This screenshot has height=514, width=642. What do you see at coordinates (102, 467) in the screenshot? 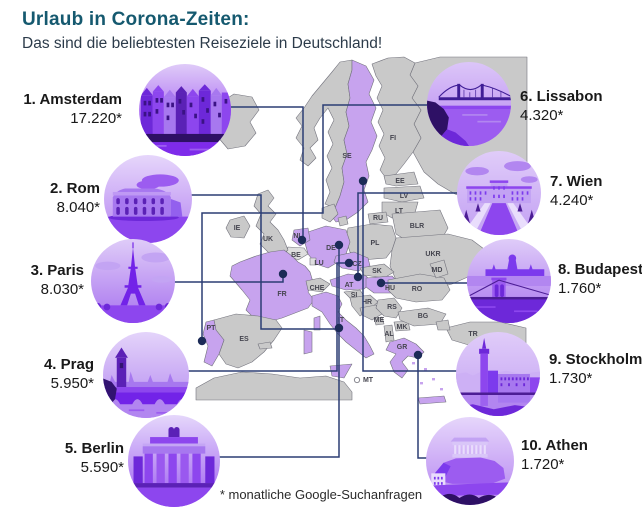
I see `destination-value: 5.590*` at bounding box center [102, 467].